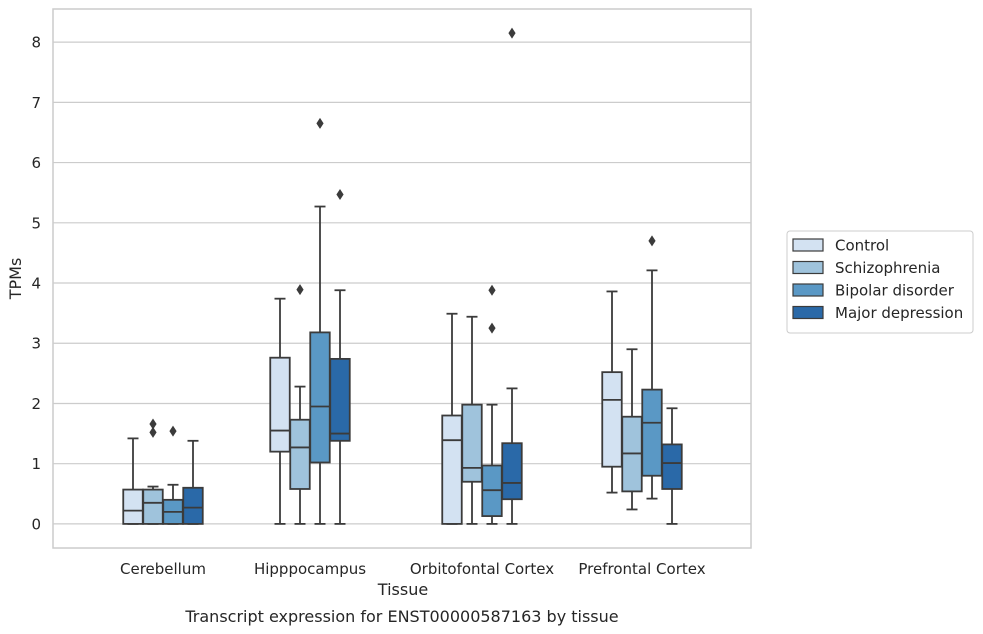 Image resolution: width=983 pixels, height=634 pixels. What do you see at coordinates (15, 279) in the screenshot?
I see `y-axis-label: TPMs` at bounding box center [15, 279].